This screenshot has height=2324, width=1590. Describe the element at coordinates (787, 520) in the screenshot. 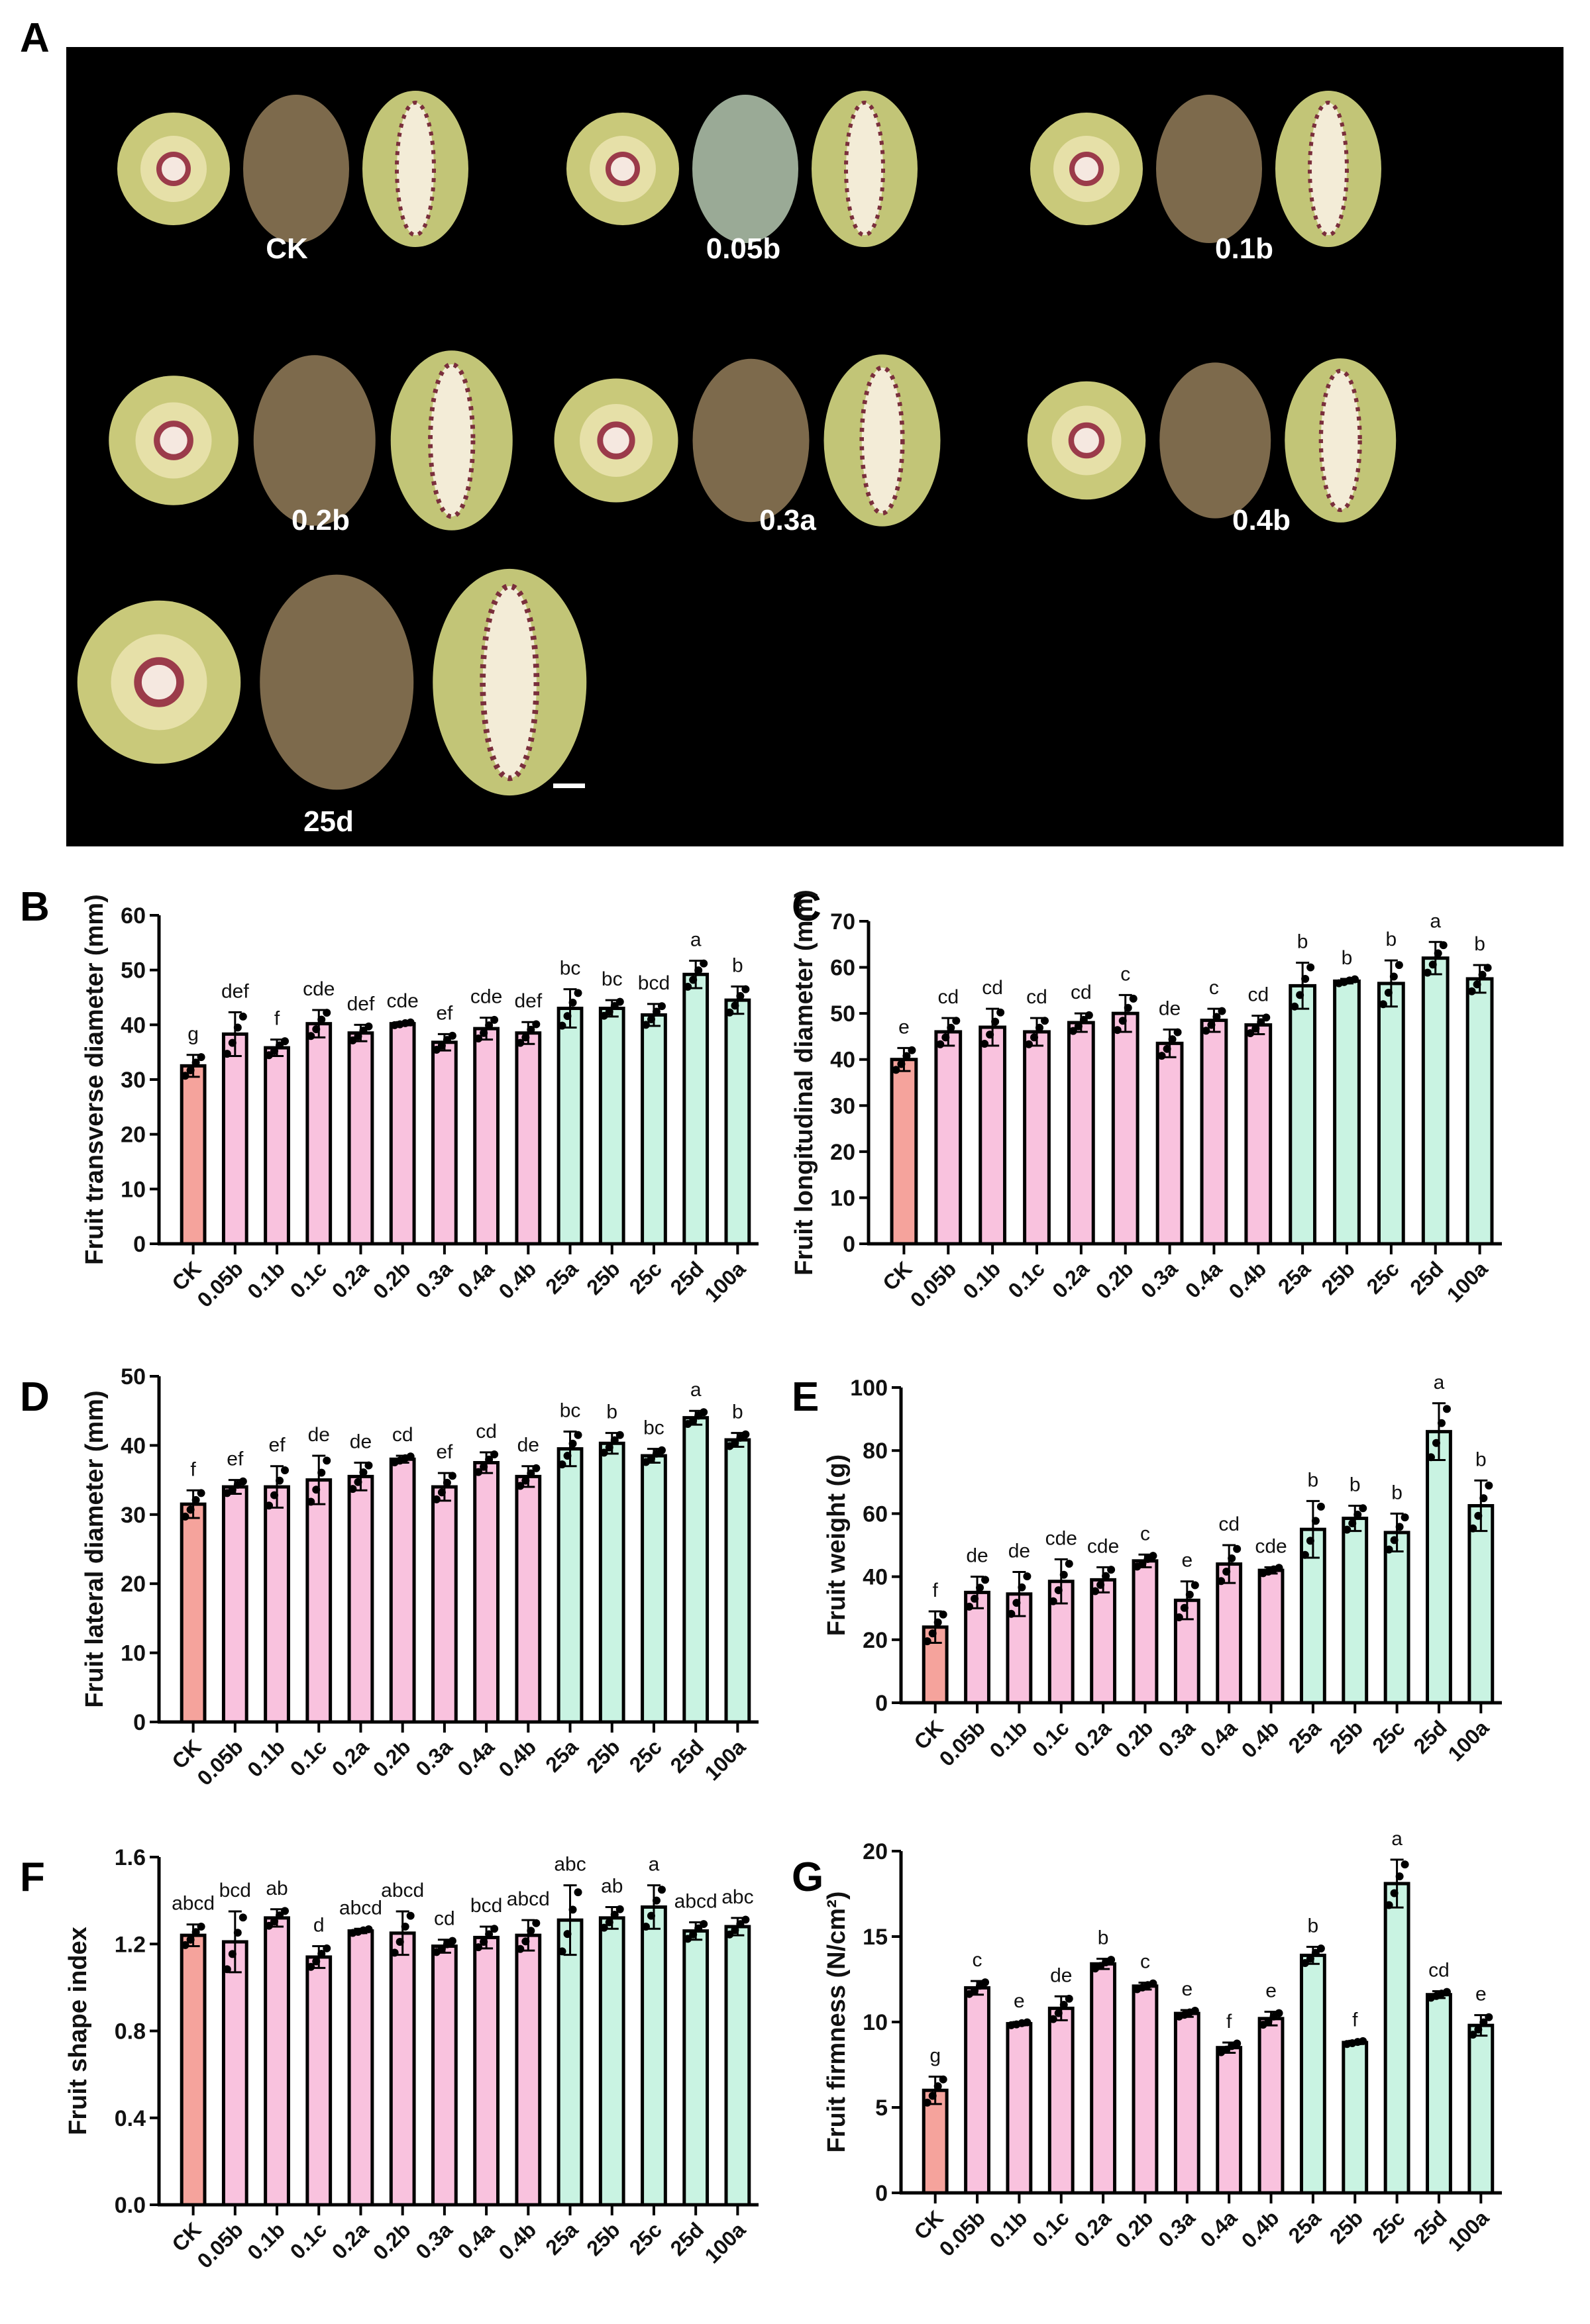

I see `photo-label: 0.3a` at that location.